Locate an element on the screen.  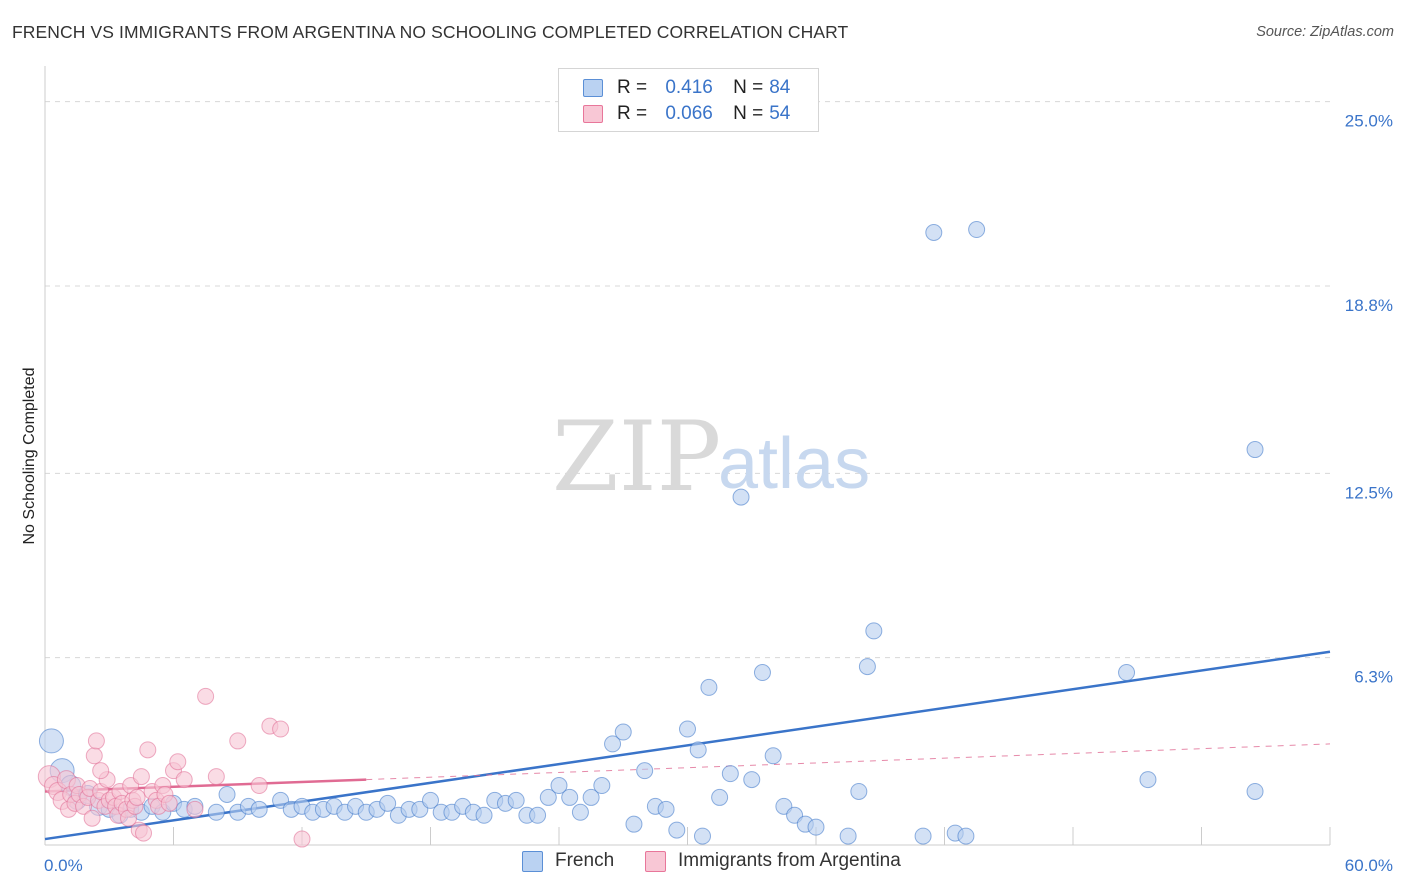
y-tick-label: 6.3% is located at coordinates (1373, 677).